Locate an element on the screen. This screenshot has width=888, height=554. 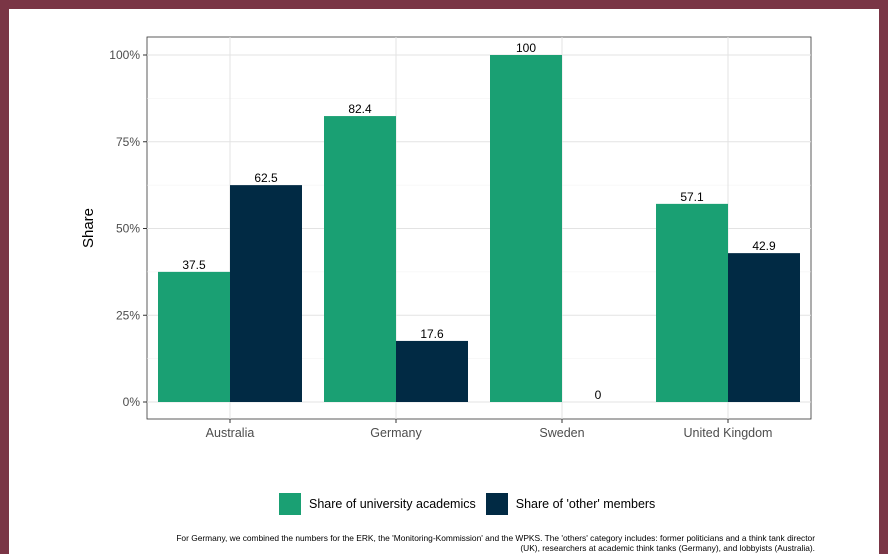
legend-item-others: Share of 'other' members is located at coordinates (570, 504).